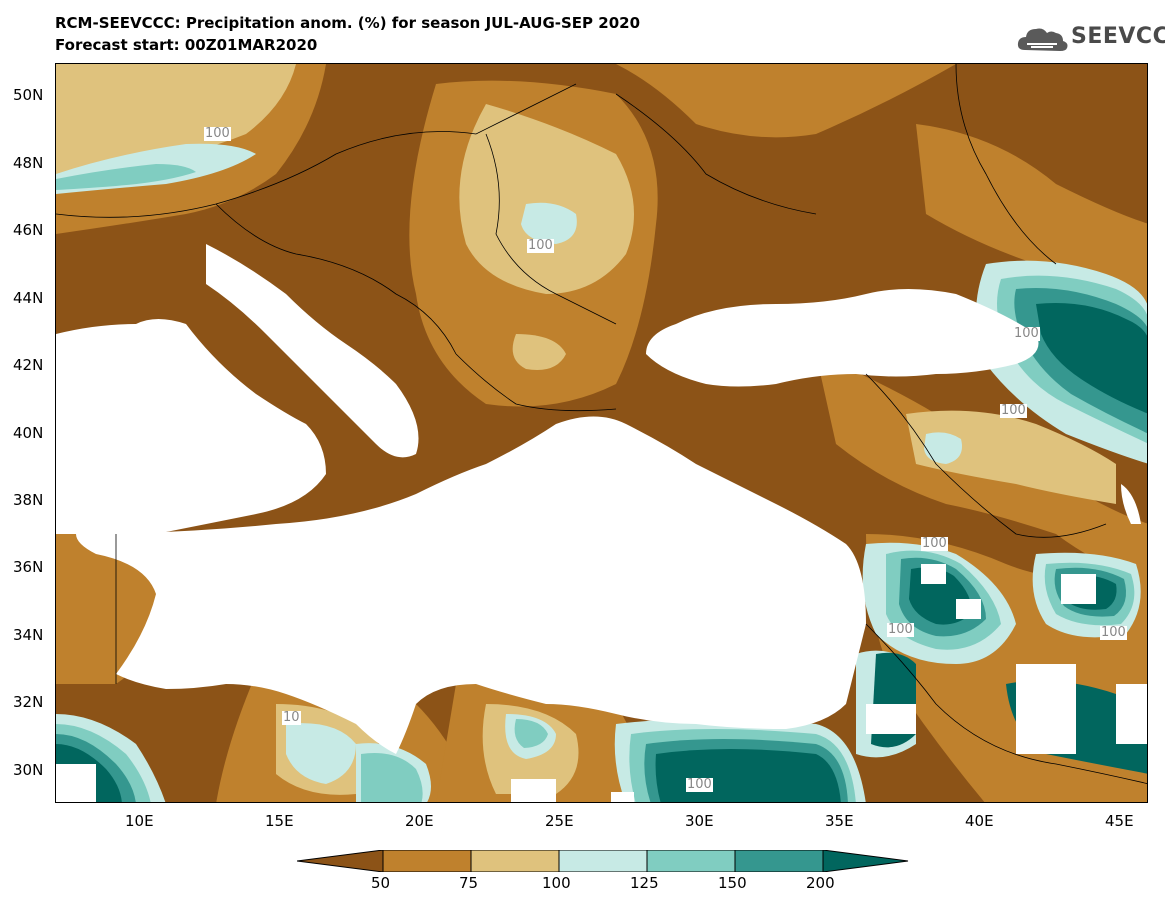 This screenshot has width=1165, height=907. I want to click on lon-label: 35E, so click(839, 821).